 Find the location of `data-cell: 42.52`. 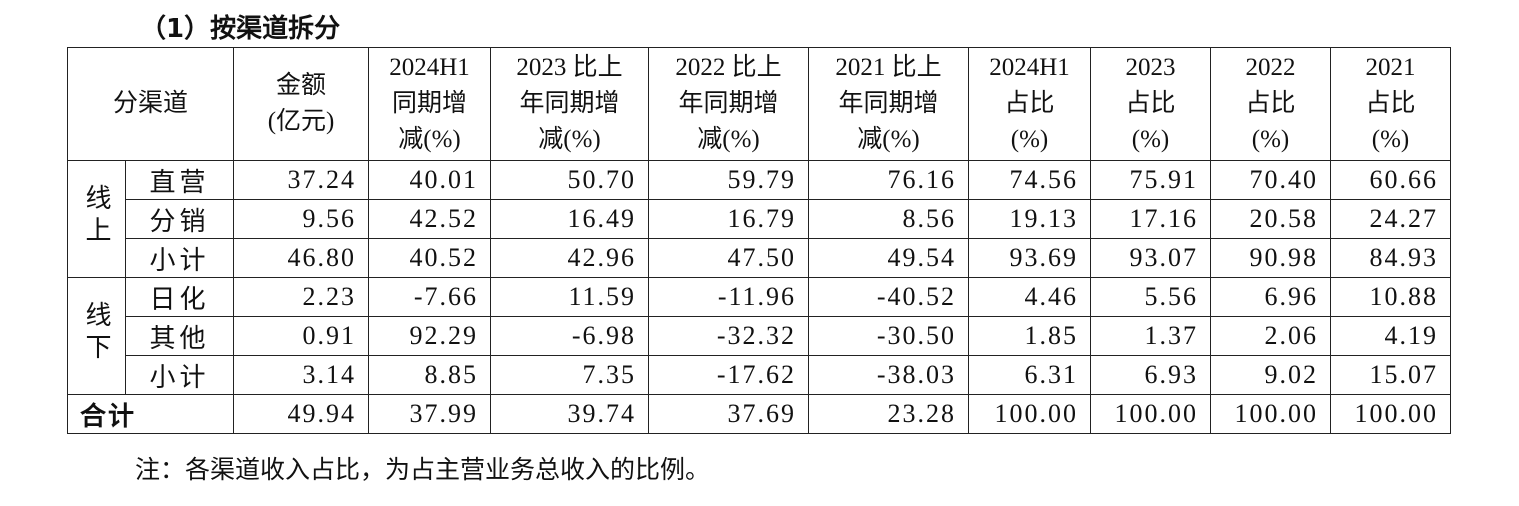

data-cell: 42.52 is located at coordinates (430, 219).